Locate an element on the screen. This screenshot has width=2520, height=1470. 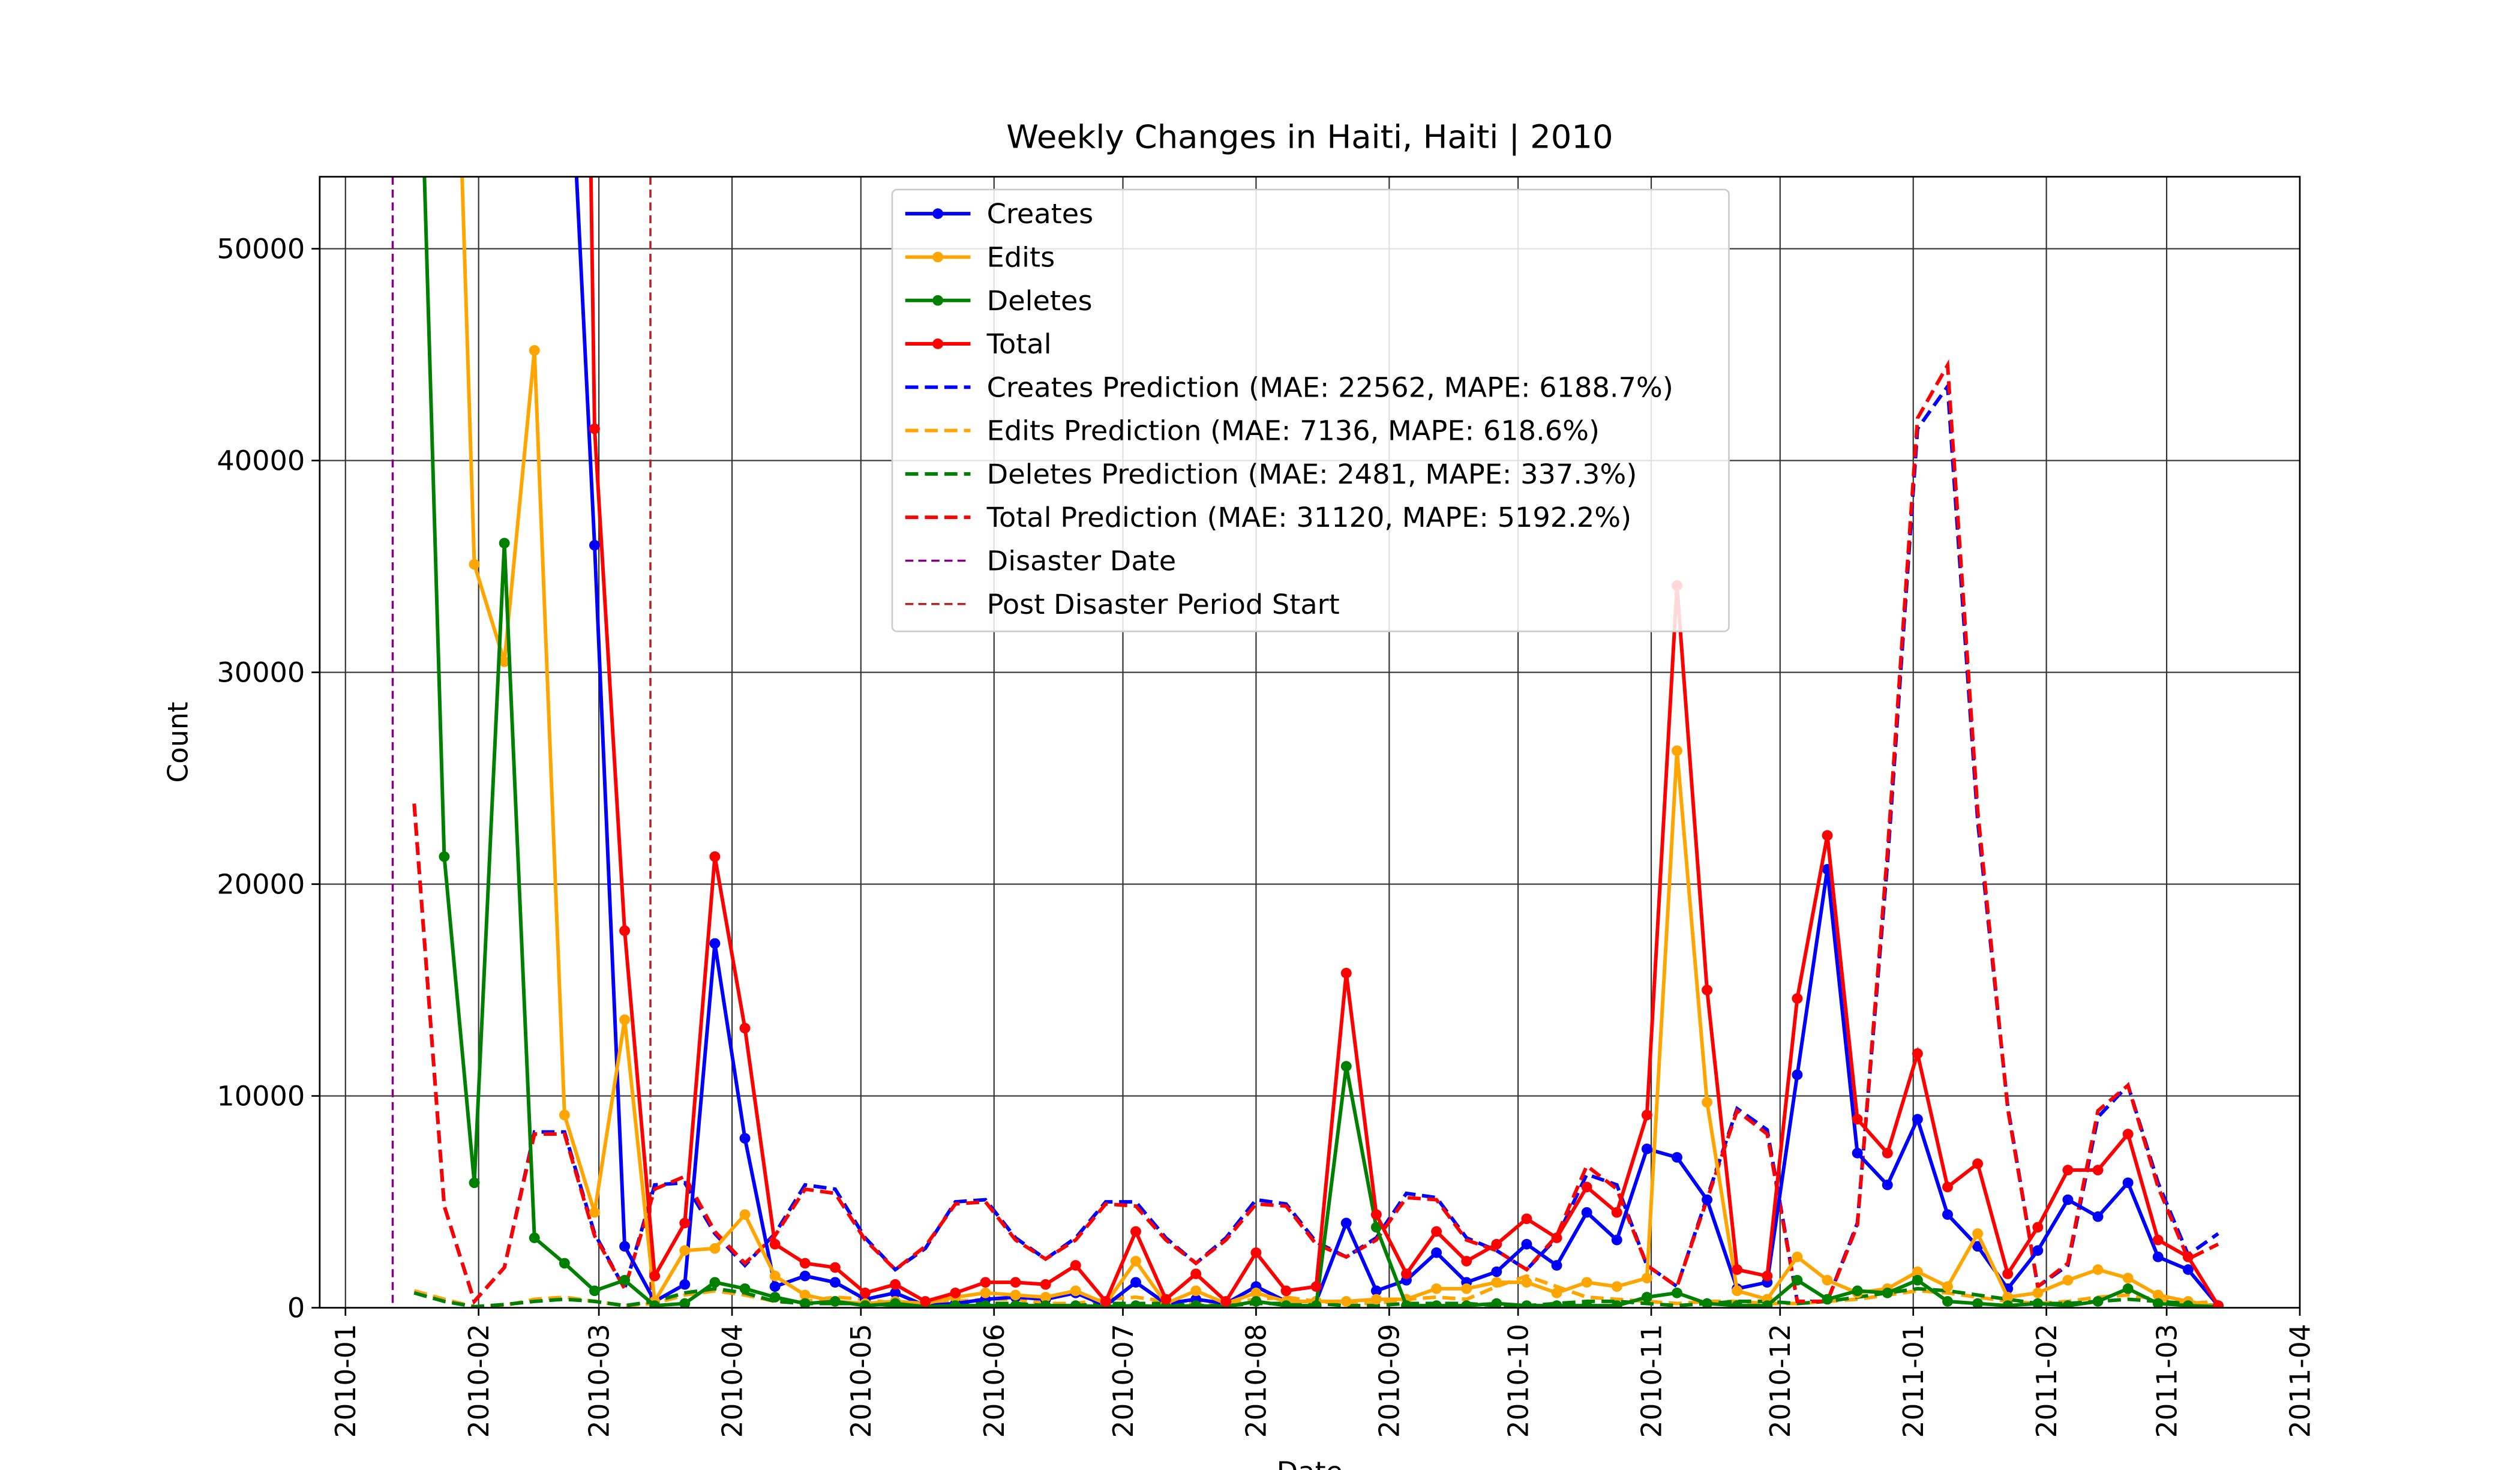
x-tick-label: 2010-06 is located at coordinates (994, 1381).